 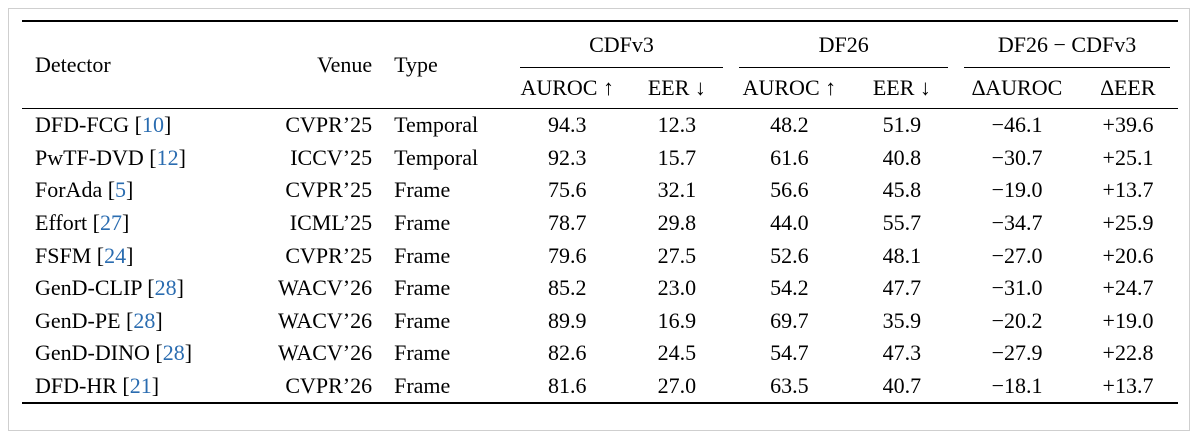 I want to click on header-df26-auroc: AUROC ↑, so click(x=789, y=87).